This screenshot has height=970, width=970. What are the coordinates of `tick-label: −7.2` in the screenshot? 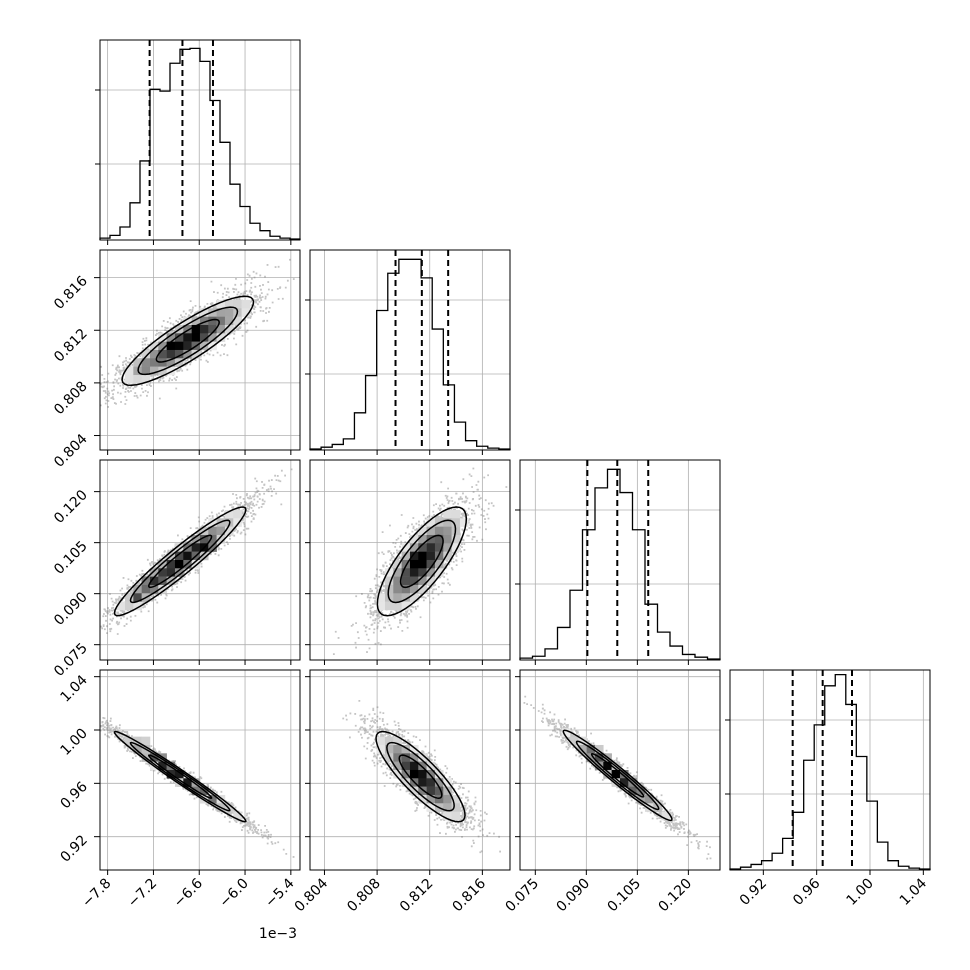 It's located at (142, 893).